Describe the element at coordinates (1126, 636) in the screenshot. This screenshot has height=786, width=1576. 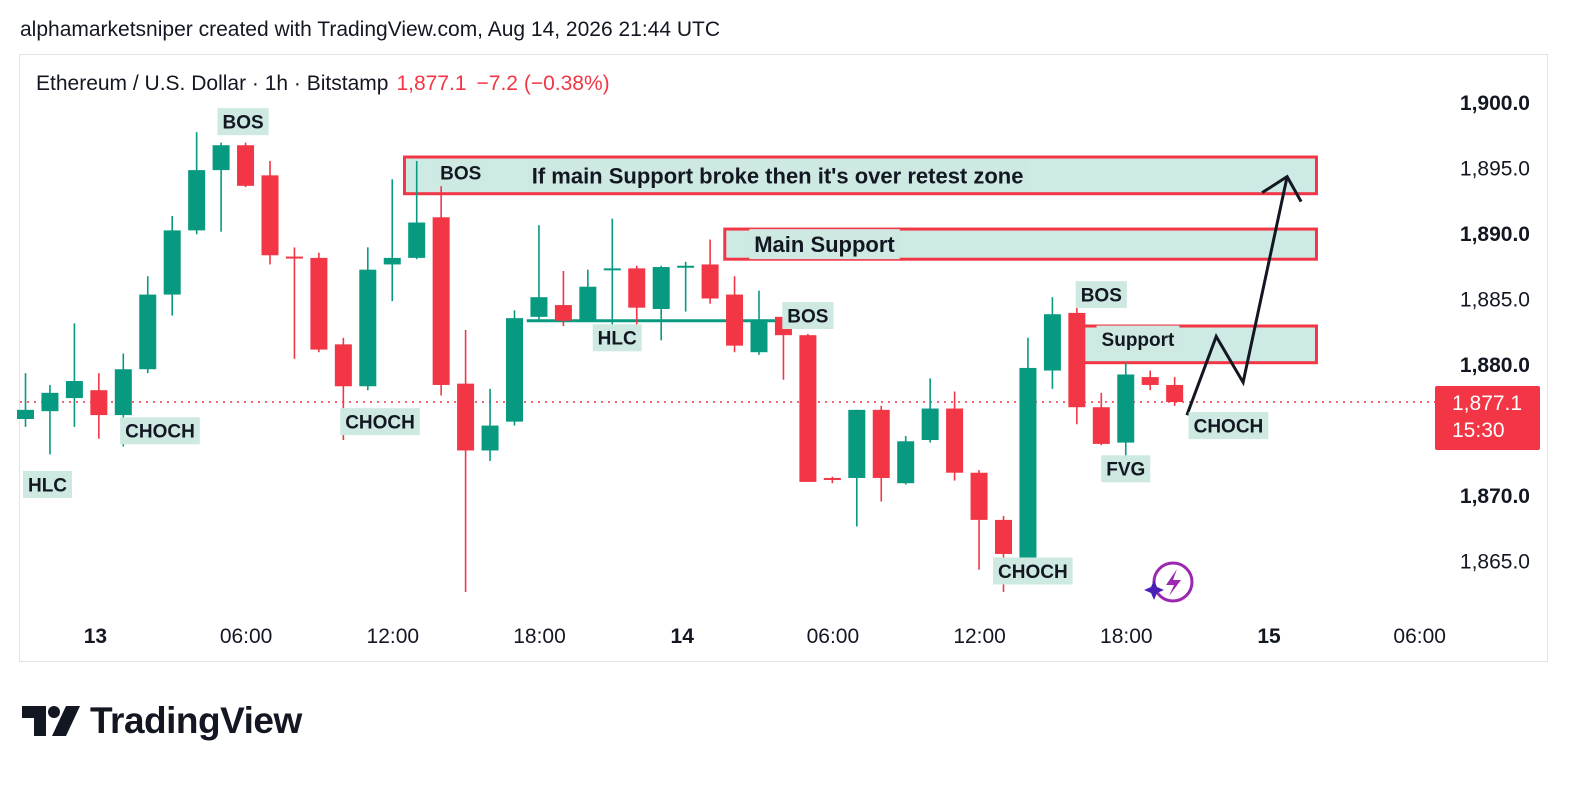
I see `x-tick-label: 18:00` at that location.